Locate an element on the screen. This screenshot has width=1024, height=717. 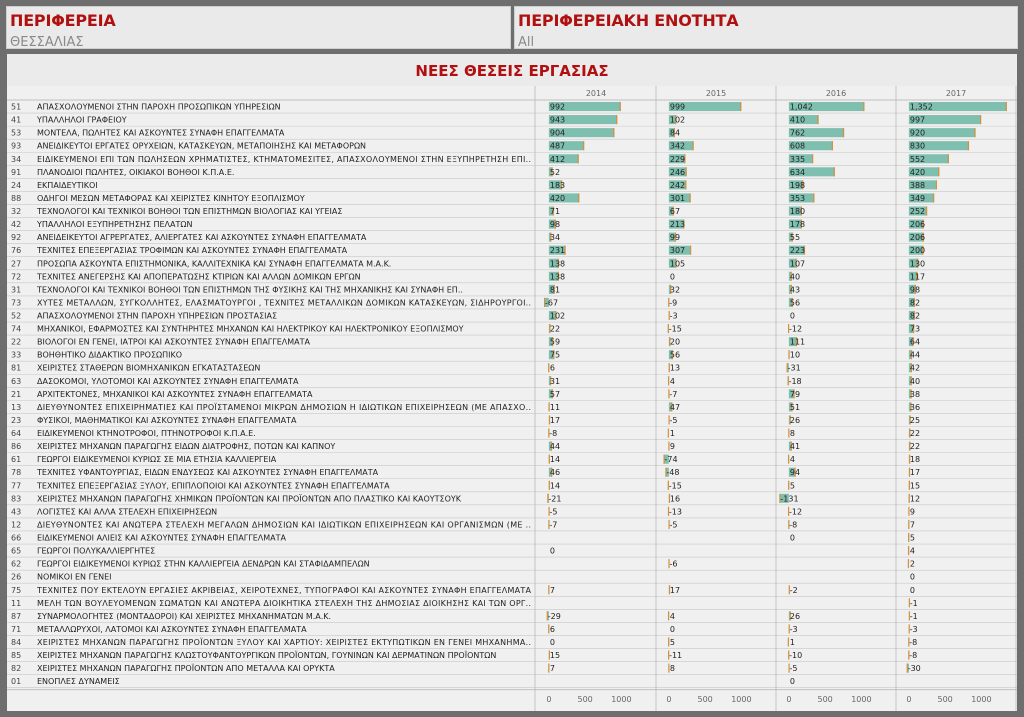
data-label: 32 is located at coordinates (675, 289).